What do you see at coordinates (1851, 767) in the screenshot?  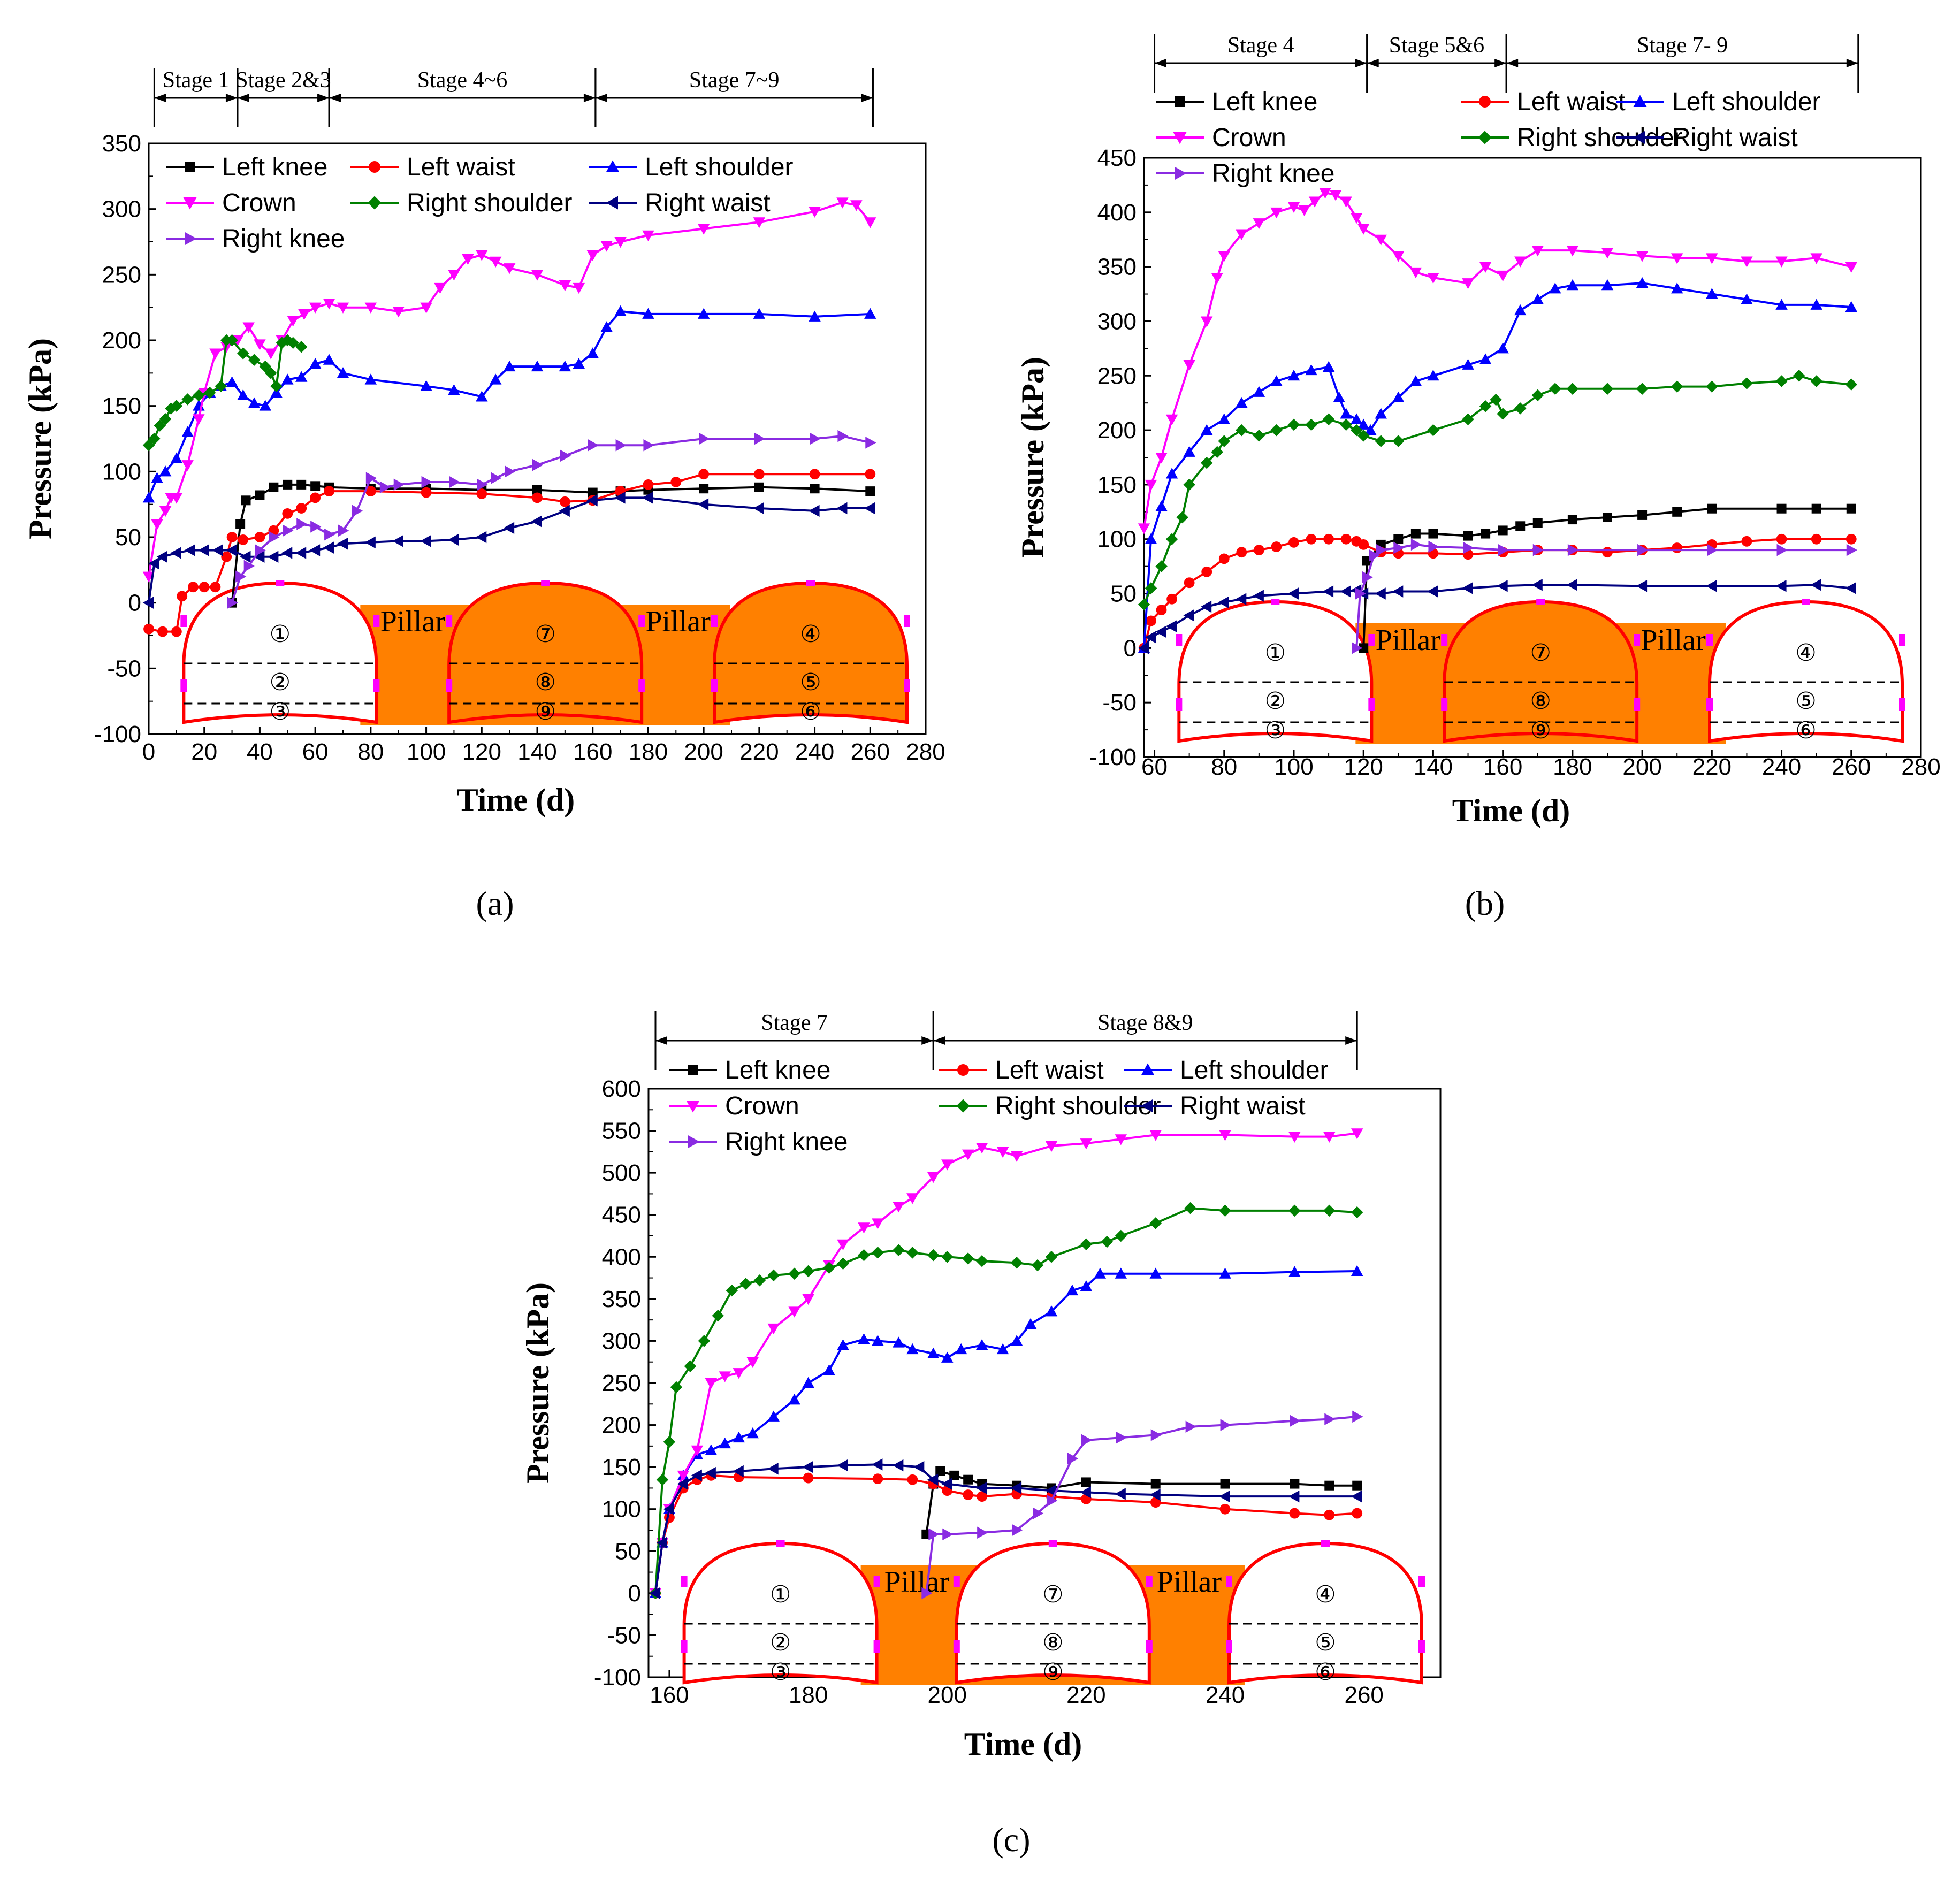 I see `x-tick-label: 260` at bounding box center [1851, 767].